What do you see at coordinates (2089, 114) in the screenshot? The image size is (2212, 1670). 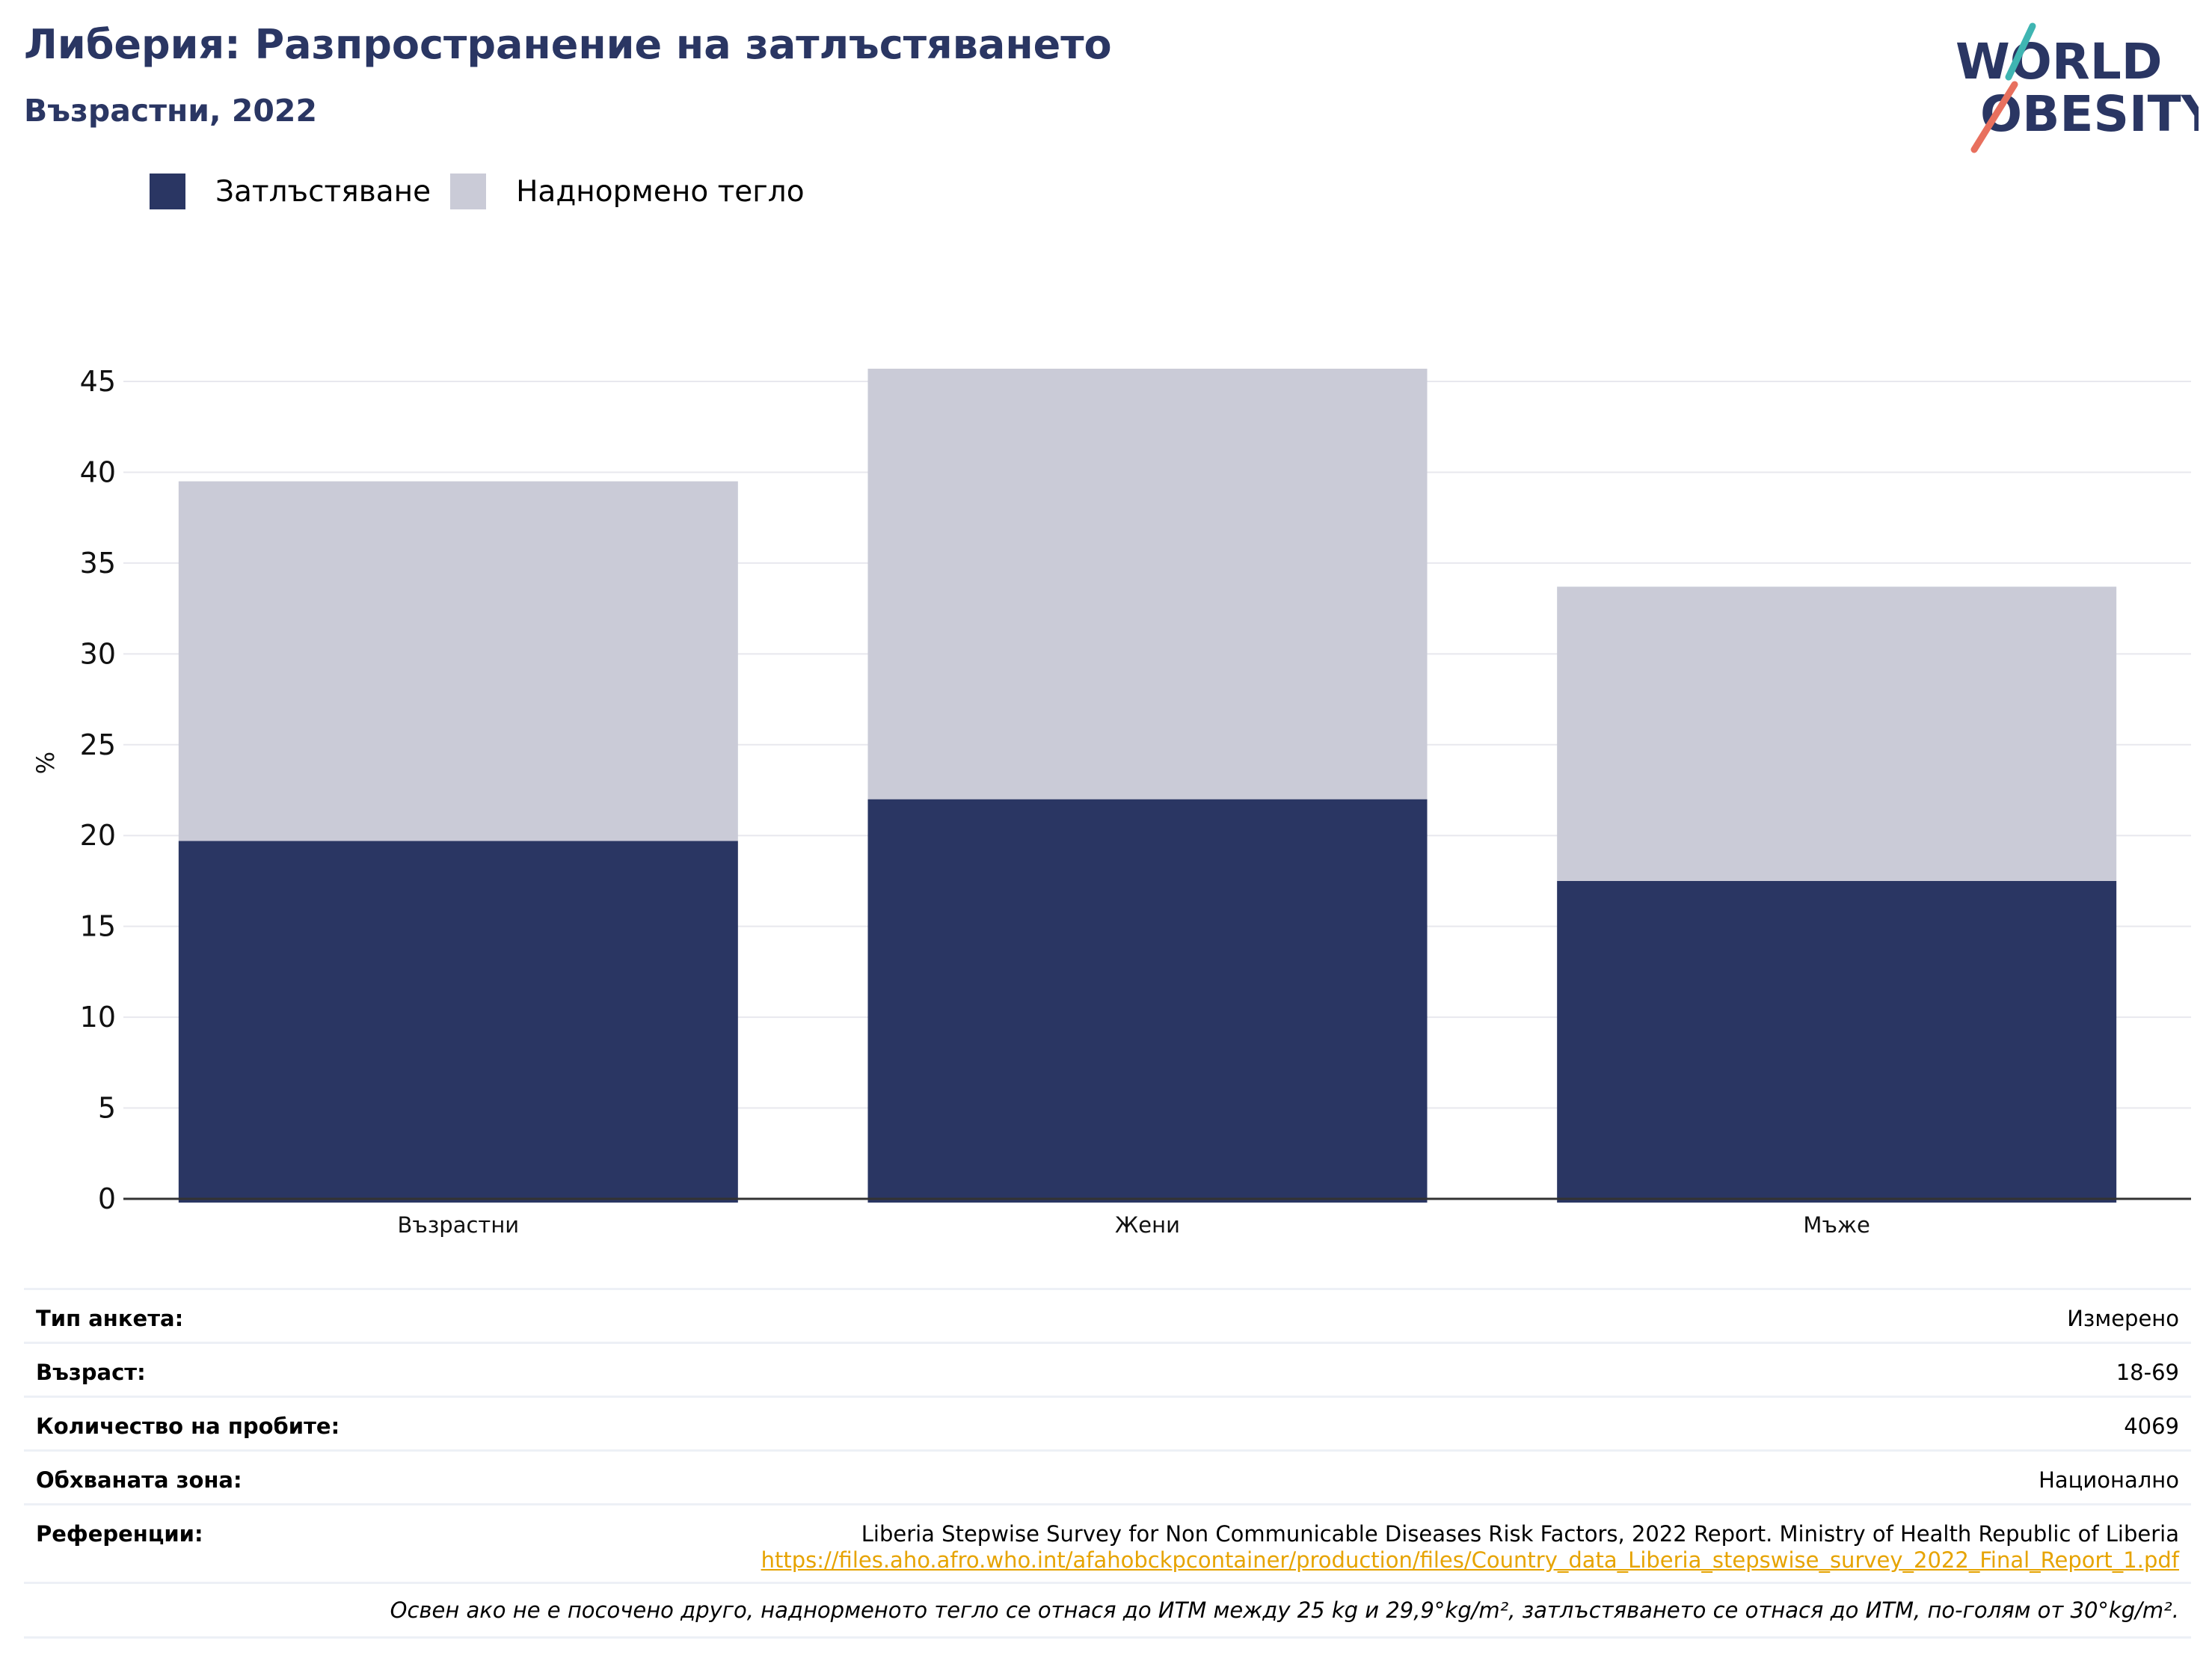 I see `logo-word-obesity: OBESITY` at bounding box center [2089, 114].